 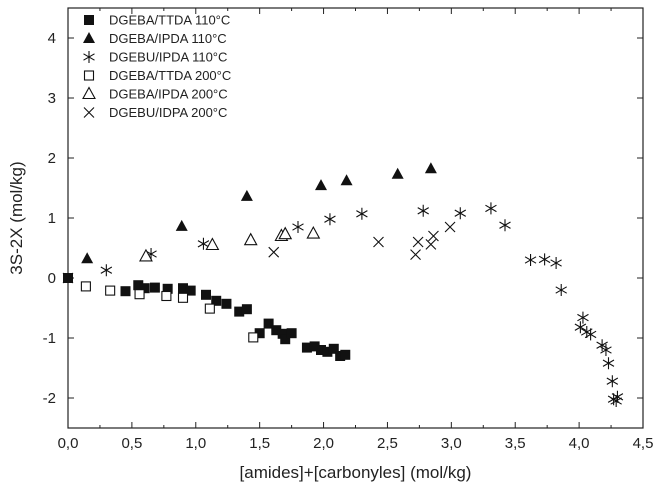 What do you see at coordinates (643, 443) in the screenshot?
I see `x-tick-label: 4,5` at bounding box center [643, 443].